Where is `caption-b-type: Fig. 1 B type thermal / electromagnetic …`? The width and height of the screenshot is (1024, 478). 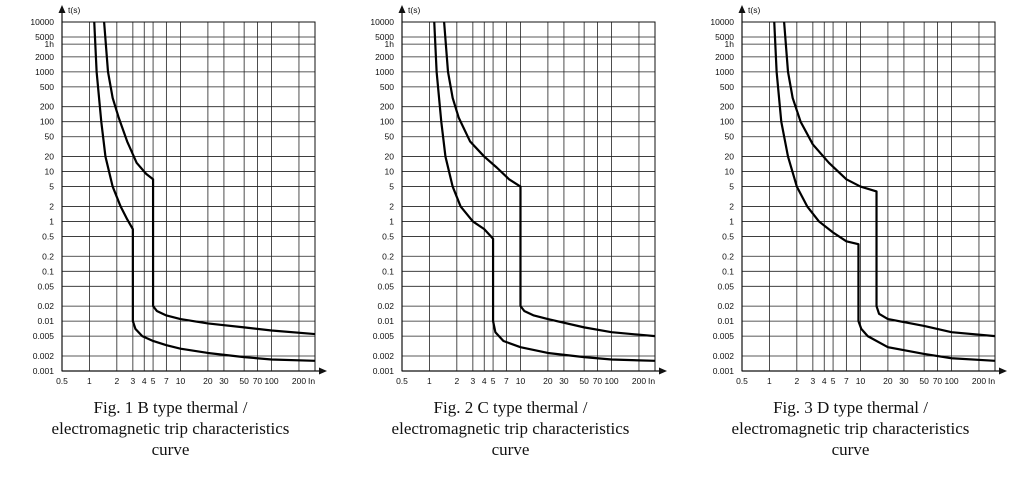 caption-b-type: Fig. 1 B type thermal / electromagnetic … is located at coordinates (170, 428).